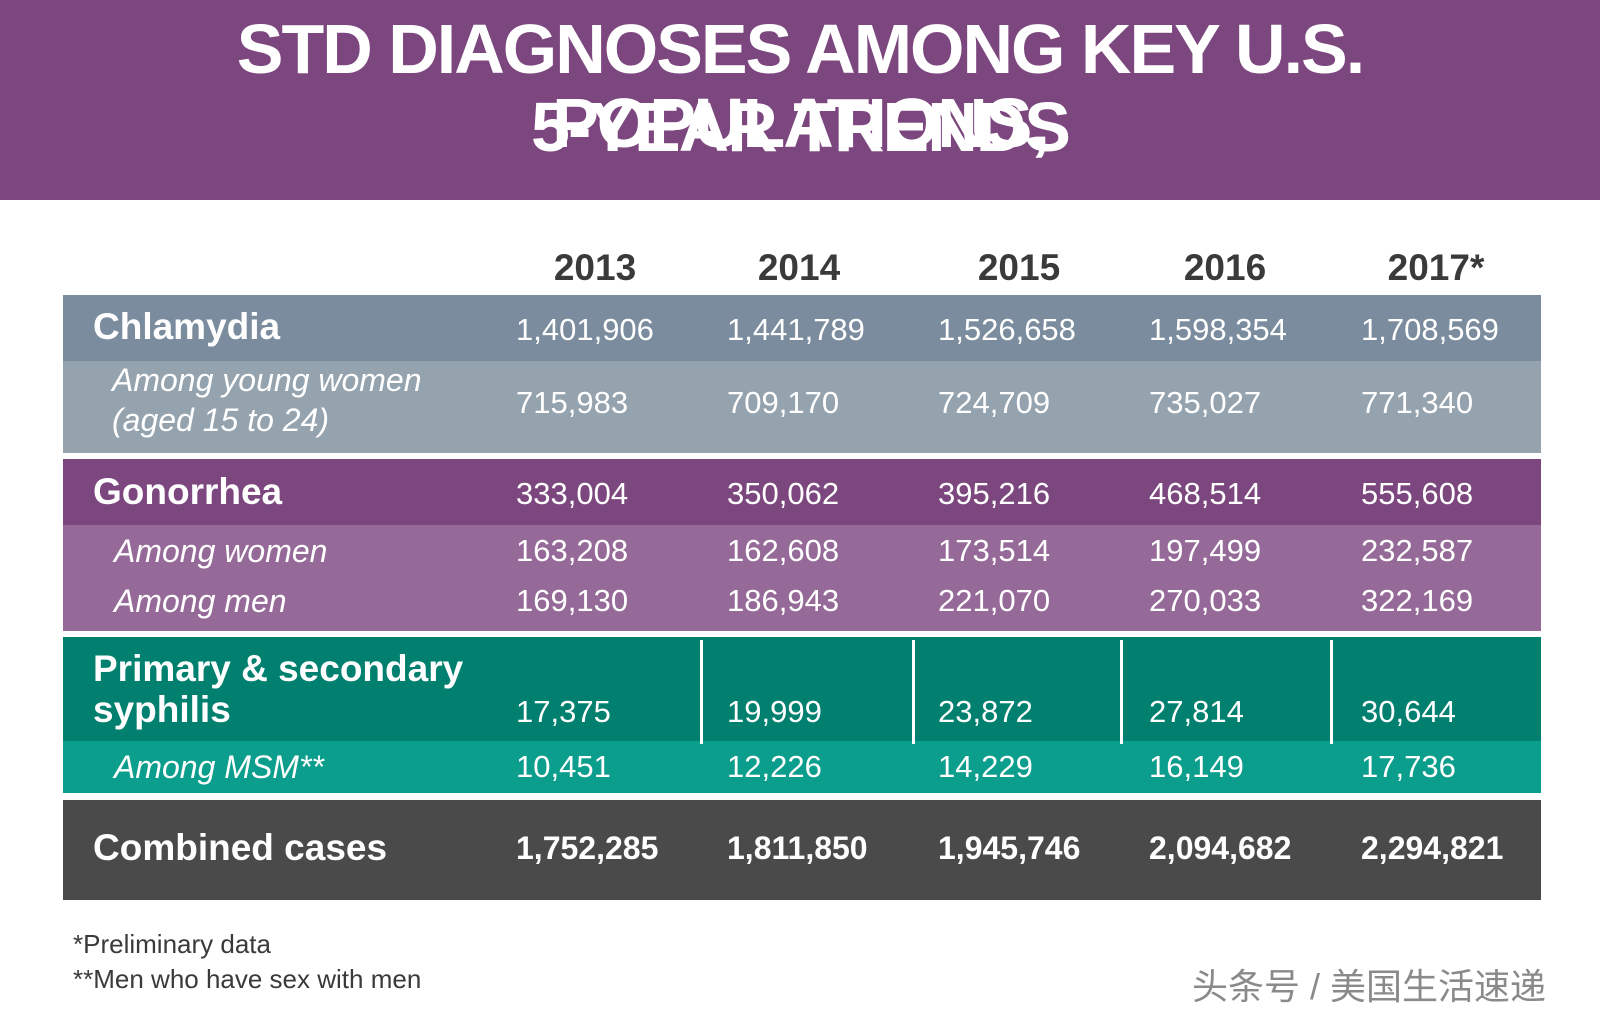 The width and height of the screenshot is (1600, 1010). I want to click on value-gonorrhea-2016: 468,514, so click(1205, 493).